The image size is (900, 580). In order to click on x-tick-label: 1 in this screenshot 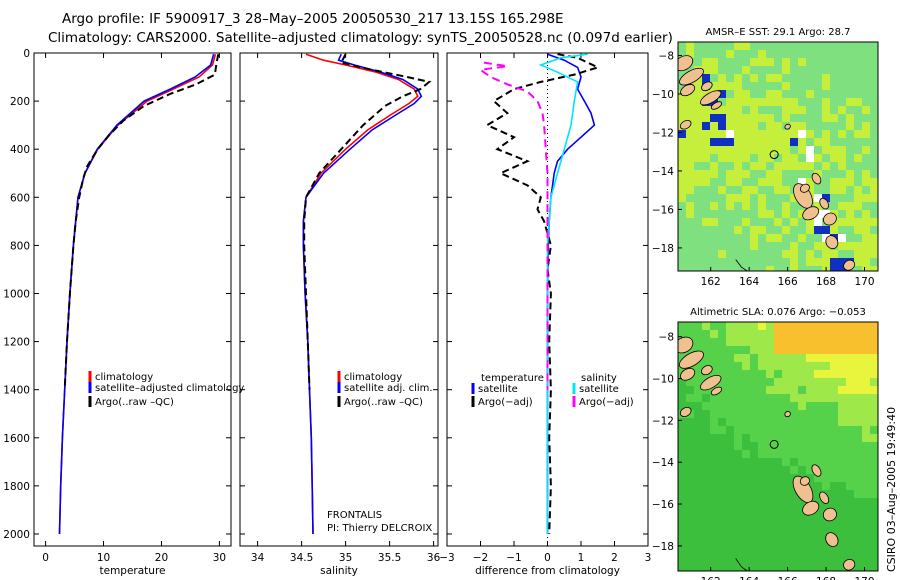, I will do `click(581, 558)`.